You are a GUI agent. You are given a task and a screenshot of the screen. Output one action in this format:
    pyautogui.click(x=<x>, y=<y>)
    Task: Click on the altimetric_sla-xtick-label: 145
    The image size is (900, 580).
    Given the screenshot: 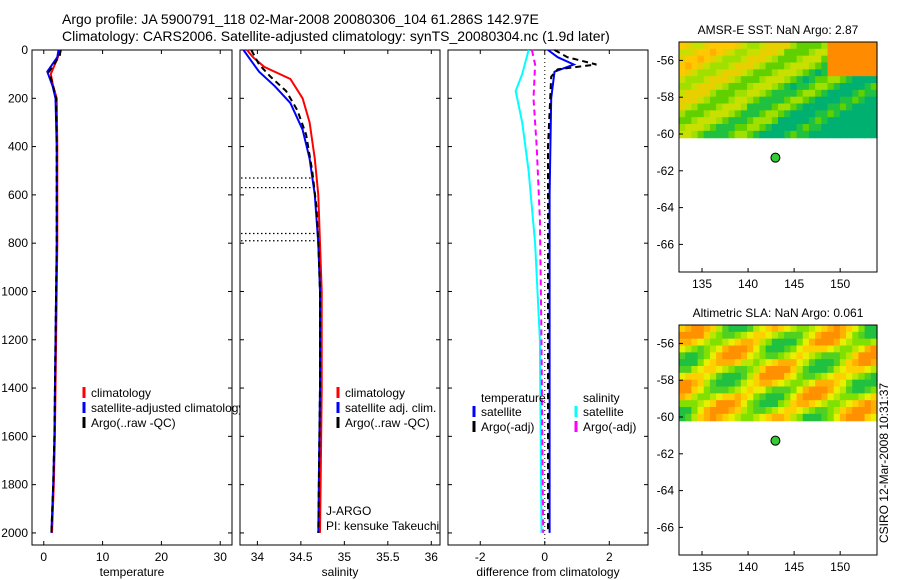 What is the action you would take?
    pyautogui.click(x=794, y=567)
    